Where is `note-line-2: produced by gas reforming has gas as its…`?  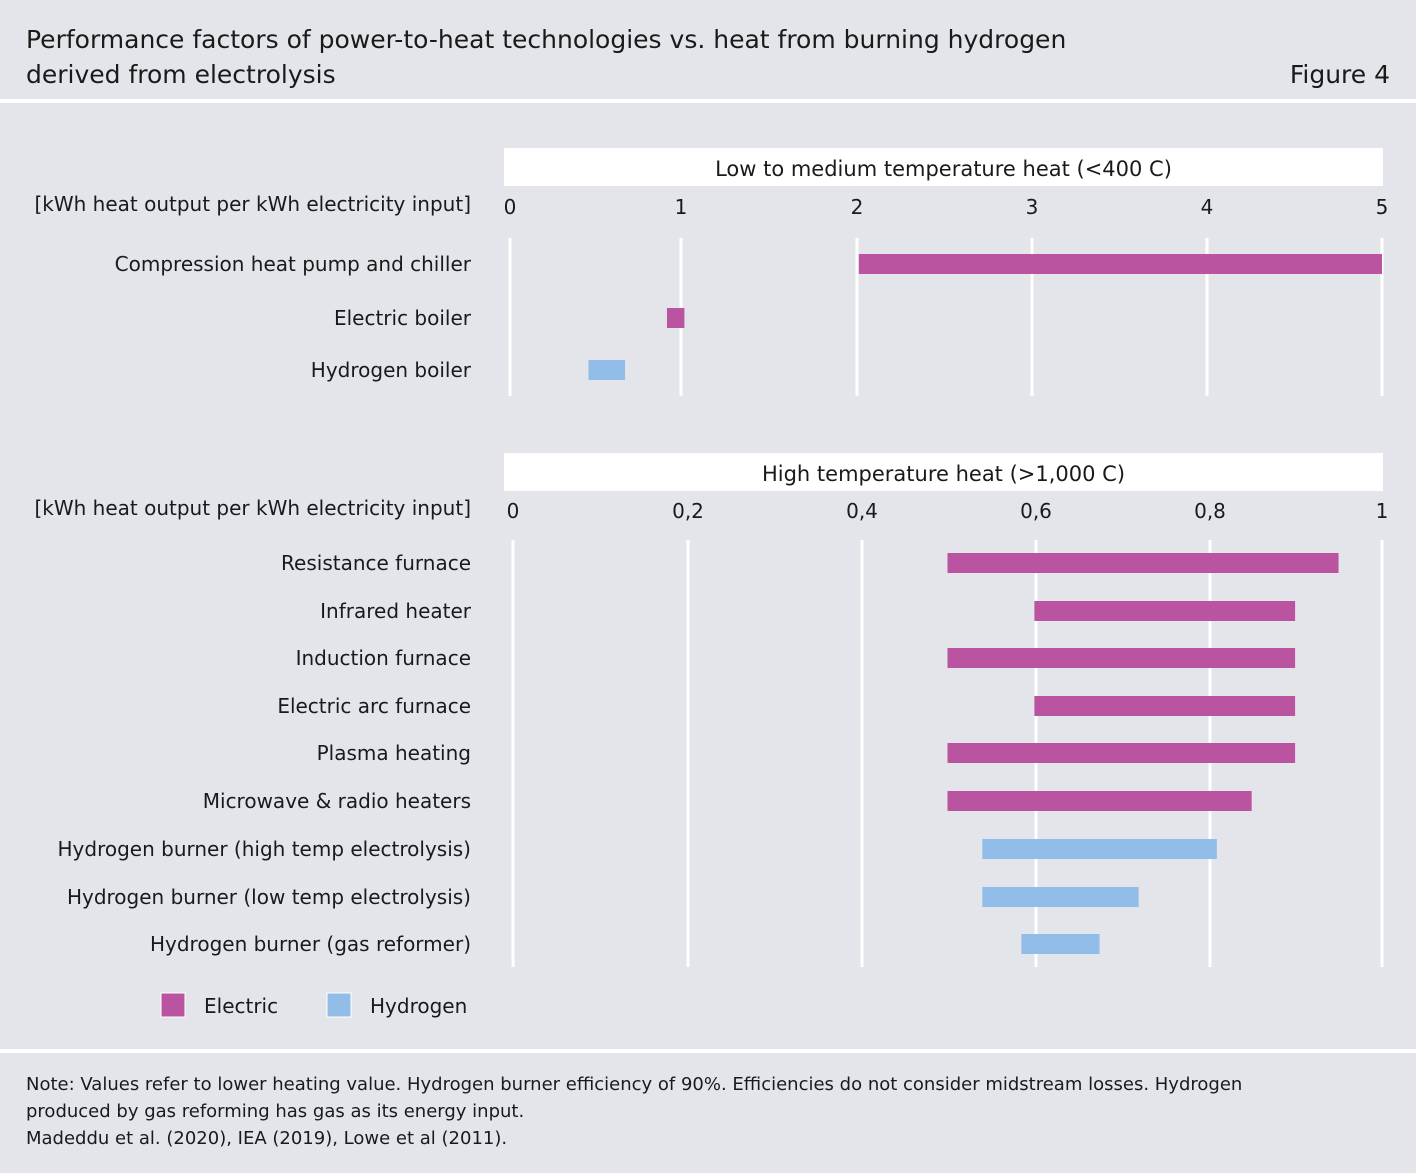 note-line-2: produced by gas reforming has gas as its… is located at coordinates (275, 1111).